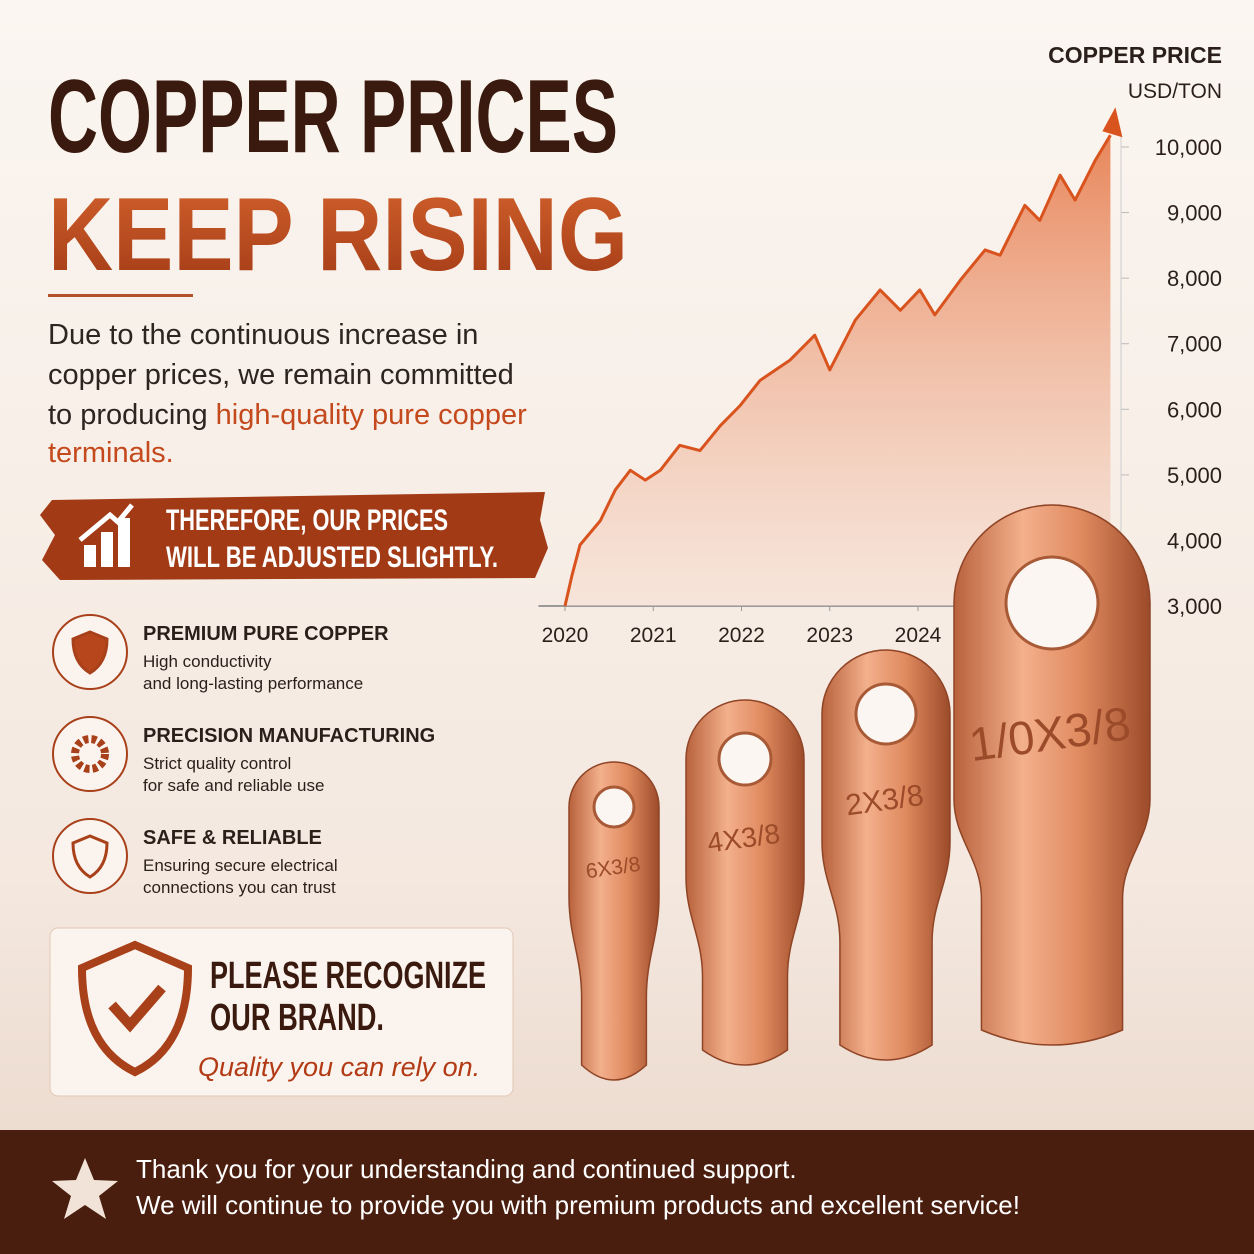 This screenshot has width=1254, height=1254. Describe the element at coordinates (281, 375) in the screenshot. I see `intro-line: copper prices, we remain committed` at that location.